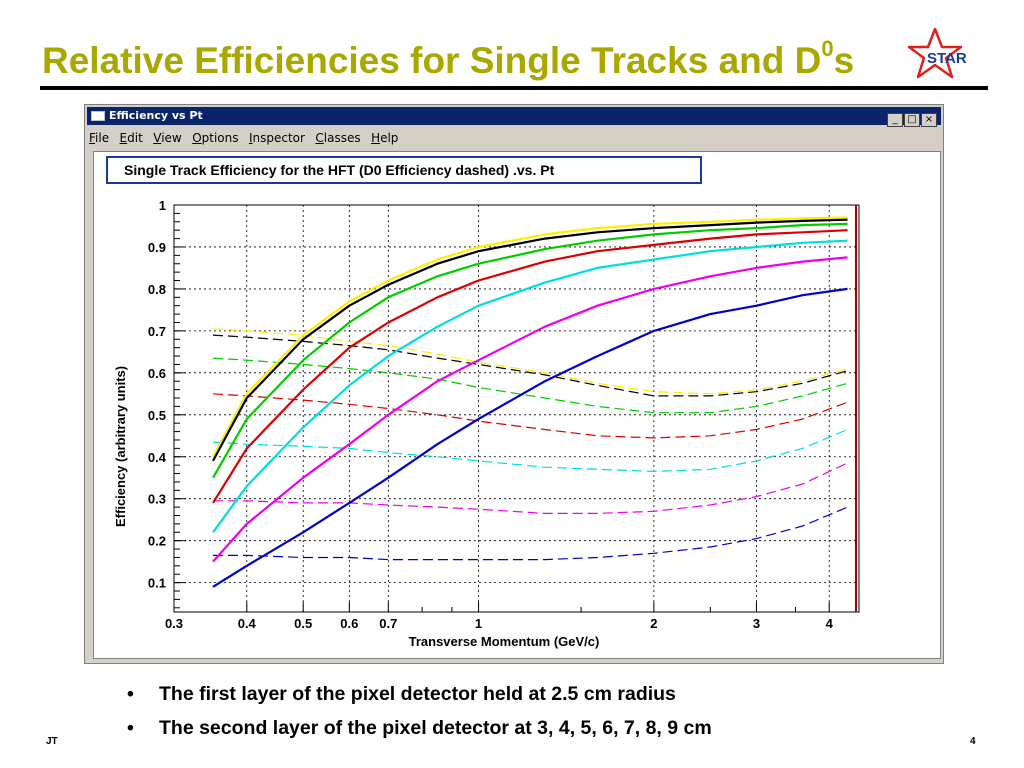  Describe the element at coordinates (99, 138) in the screenshot. I see `menu-file: File` at that location.